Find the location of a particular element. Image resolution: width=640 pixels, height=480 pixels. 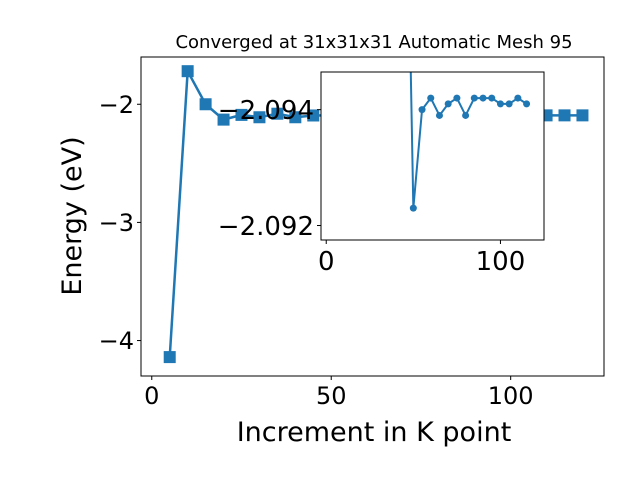

inset-y-tick-label: −2.092 is located at coordinates (266, 227).